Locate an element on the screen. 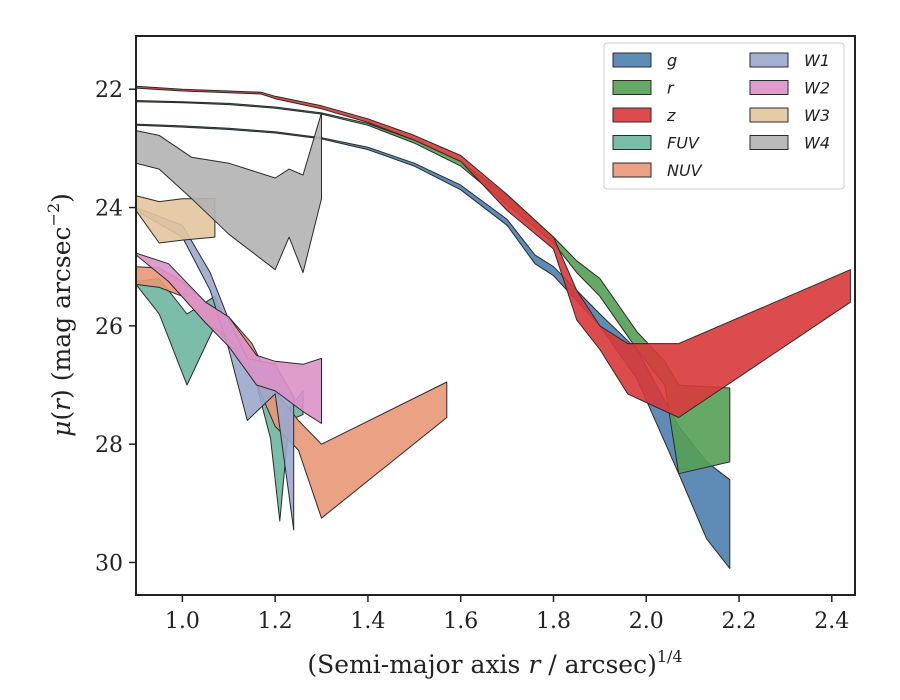  series-band-w2 is located at coordinates (229, 338).